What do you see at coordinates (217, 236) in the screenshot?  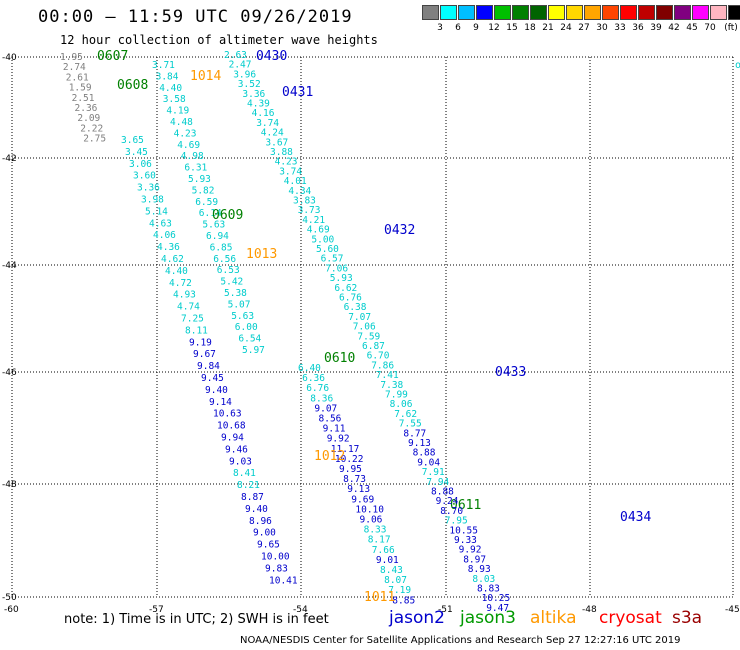 I see `swh-value: 6.94` at bounding box center [217, 236].